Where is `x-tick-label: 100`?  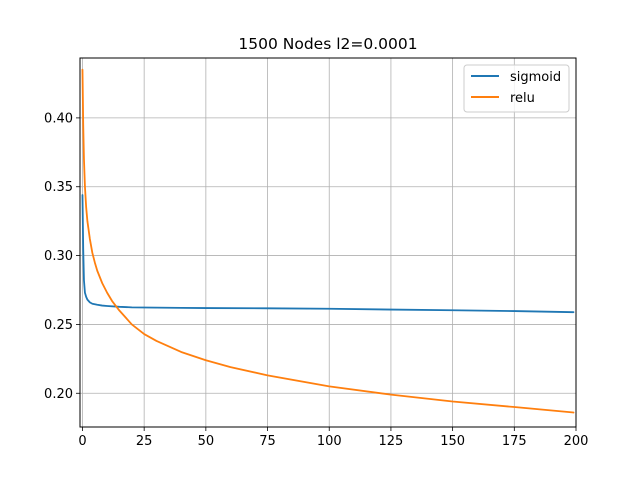 x-tick-label: 100 is located at coordinates (329, 441).